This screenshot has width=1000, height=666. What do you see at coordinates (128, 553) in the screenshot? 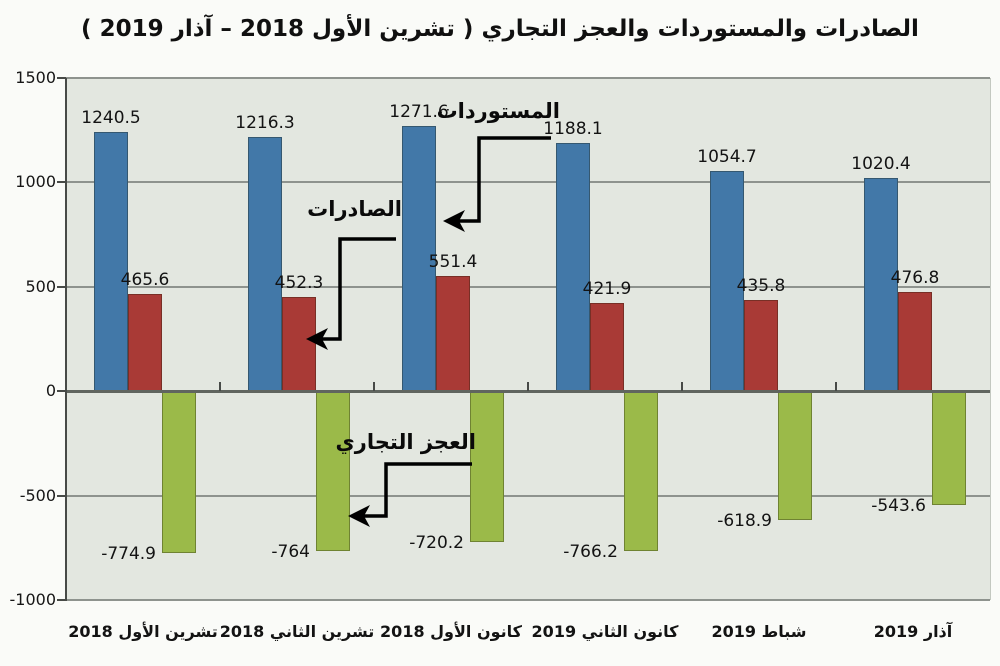
I see `data-label-العجز التجاري-0: -774.9` at bounding box center [128, 553].